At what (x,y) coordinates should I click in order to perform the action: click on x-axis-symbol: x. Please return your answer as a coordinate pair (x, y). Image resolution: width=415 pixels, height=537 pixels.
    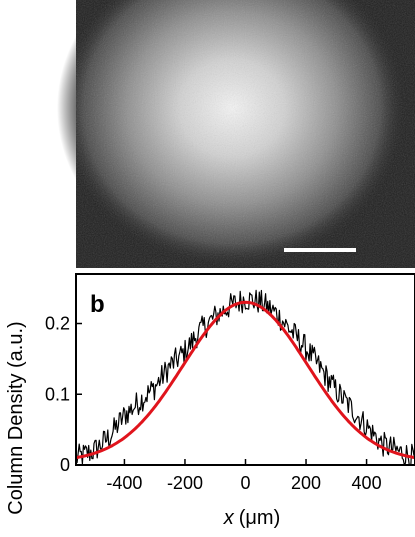
    Looking at the image, I should click on (229, 518).